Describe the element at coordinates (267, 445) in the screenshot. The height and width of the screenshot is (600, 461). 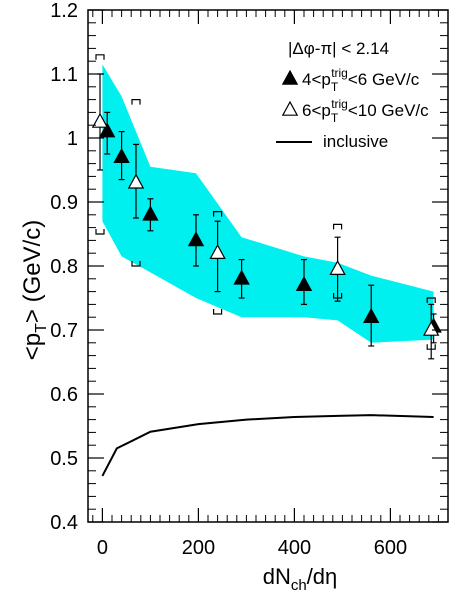
I see `inclusive-line` at that location.